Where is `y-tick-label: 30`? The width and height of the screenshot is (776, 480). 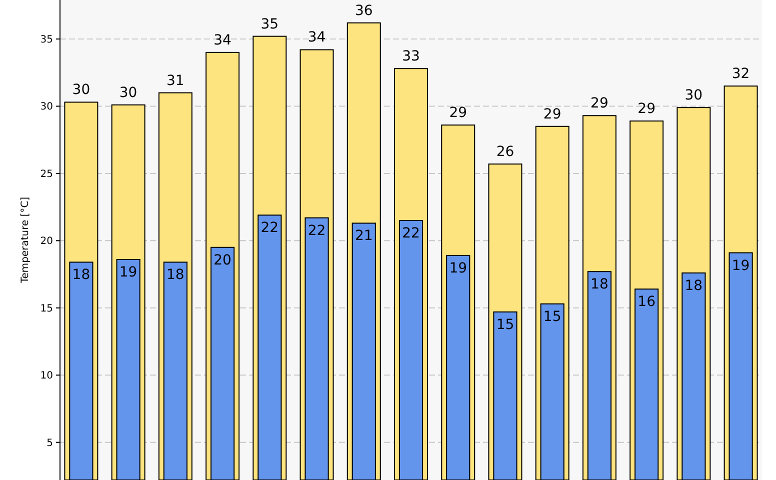
y-tick-label: 30 is located at coordinates (46, 107).